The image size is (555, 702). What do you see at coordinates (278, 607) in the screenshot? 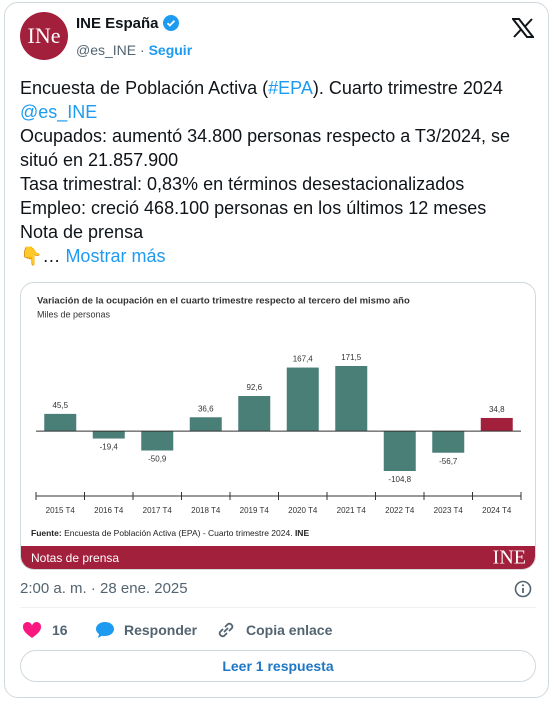
I see `separator` at bounding box center [278, 607].